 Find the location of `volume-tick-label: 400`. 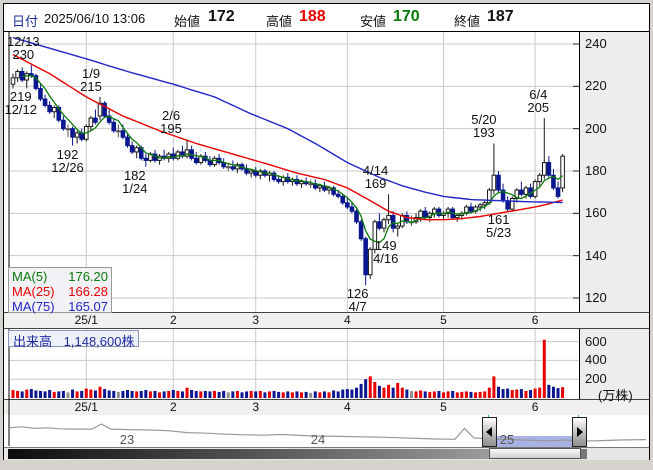

volume-tick-label: 400 is located at coordinates (596, 360).